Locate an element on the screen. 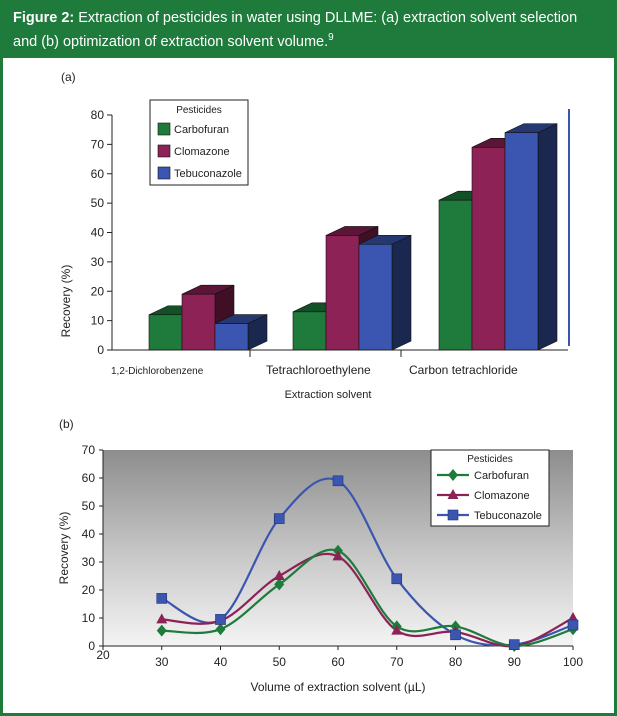 This screenshot has width=617, height=716. y-tick-label-b: 60 is located at coordinates (89, 478).